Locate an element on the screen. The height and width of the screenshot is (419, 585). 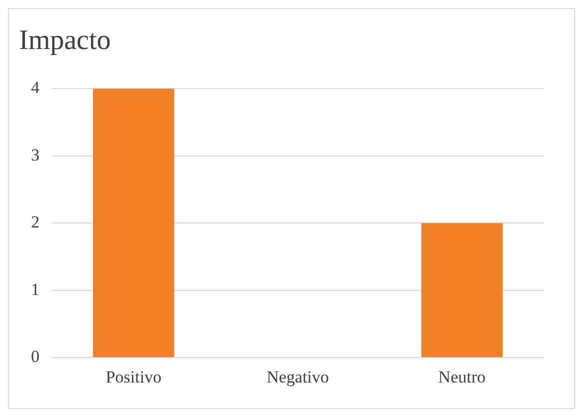
y-tick-label: 3 is located at coordinates (35, 154).